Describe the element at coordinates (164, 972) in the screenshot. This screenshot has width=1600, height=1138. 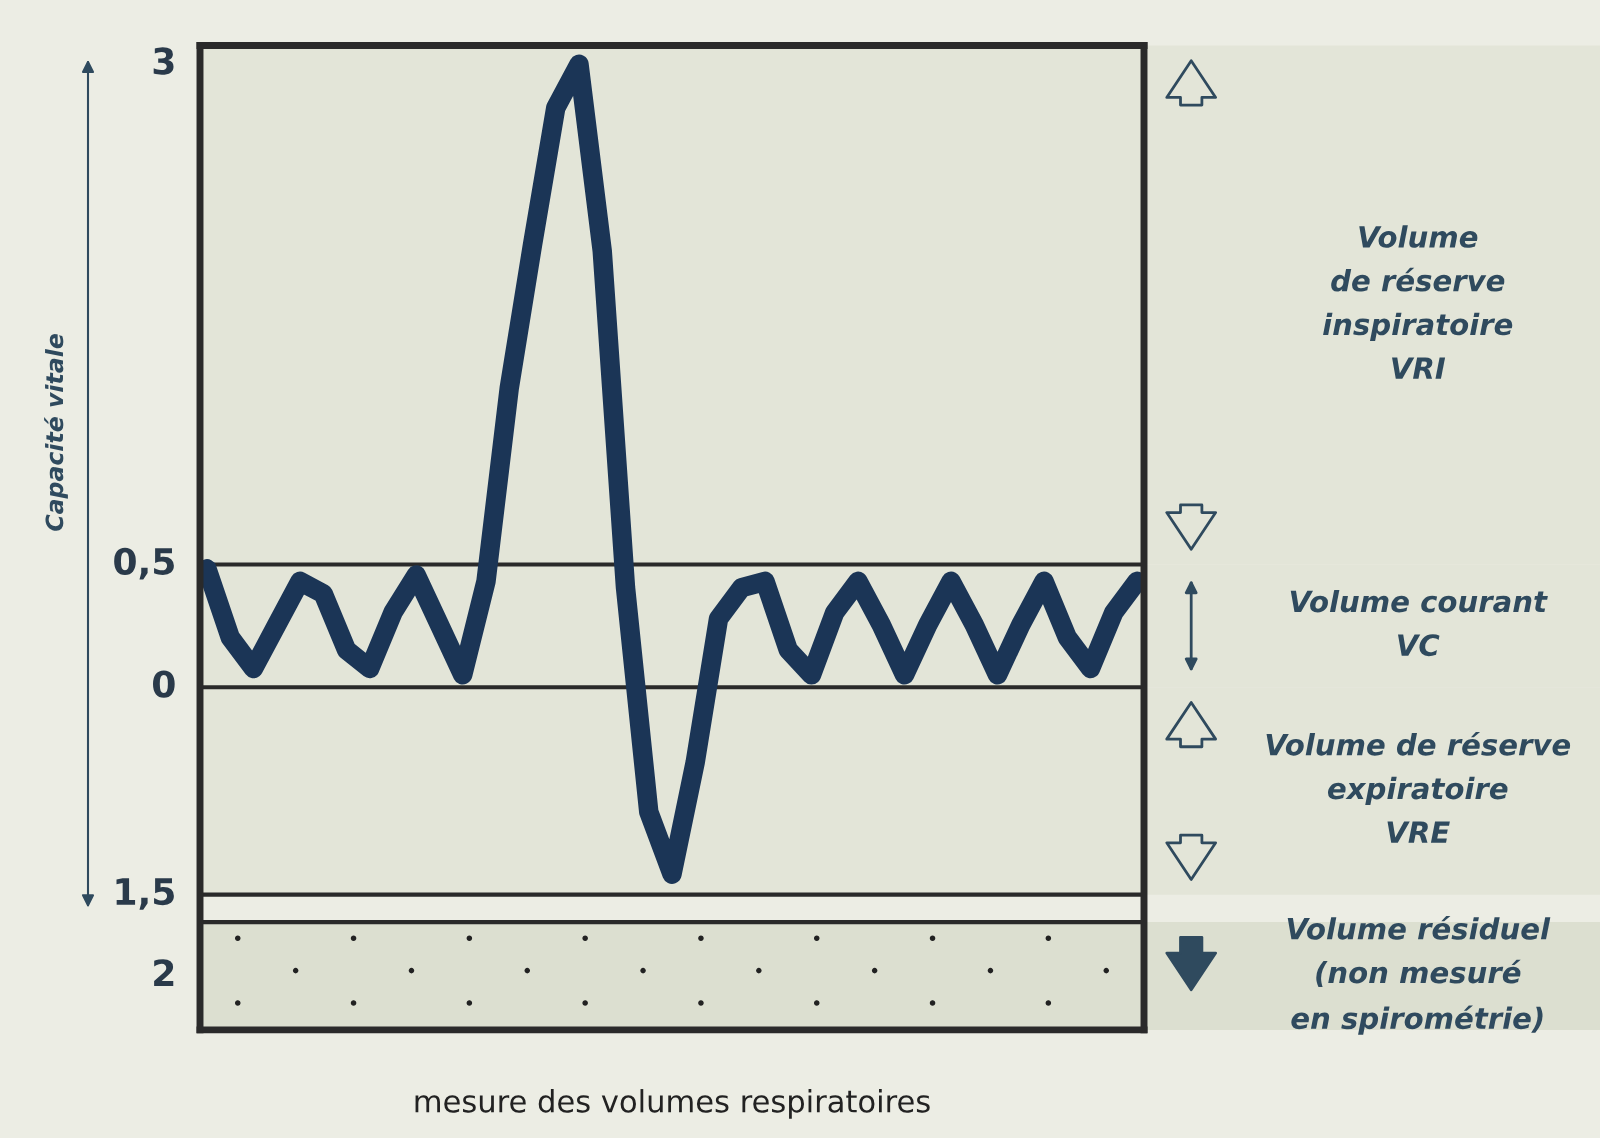
I see `text: 2` at that location.